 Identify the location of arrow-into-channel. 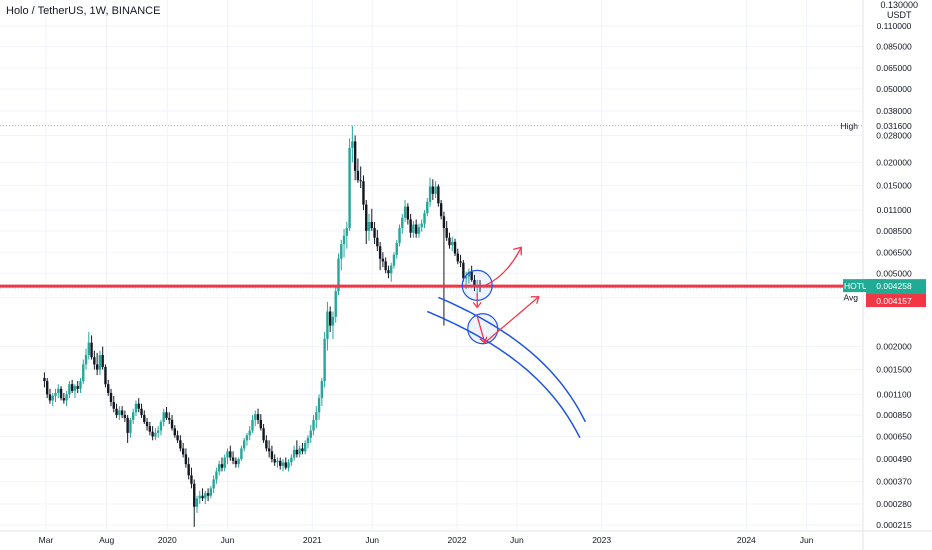
(481, 328).